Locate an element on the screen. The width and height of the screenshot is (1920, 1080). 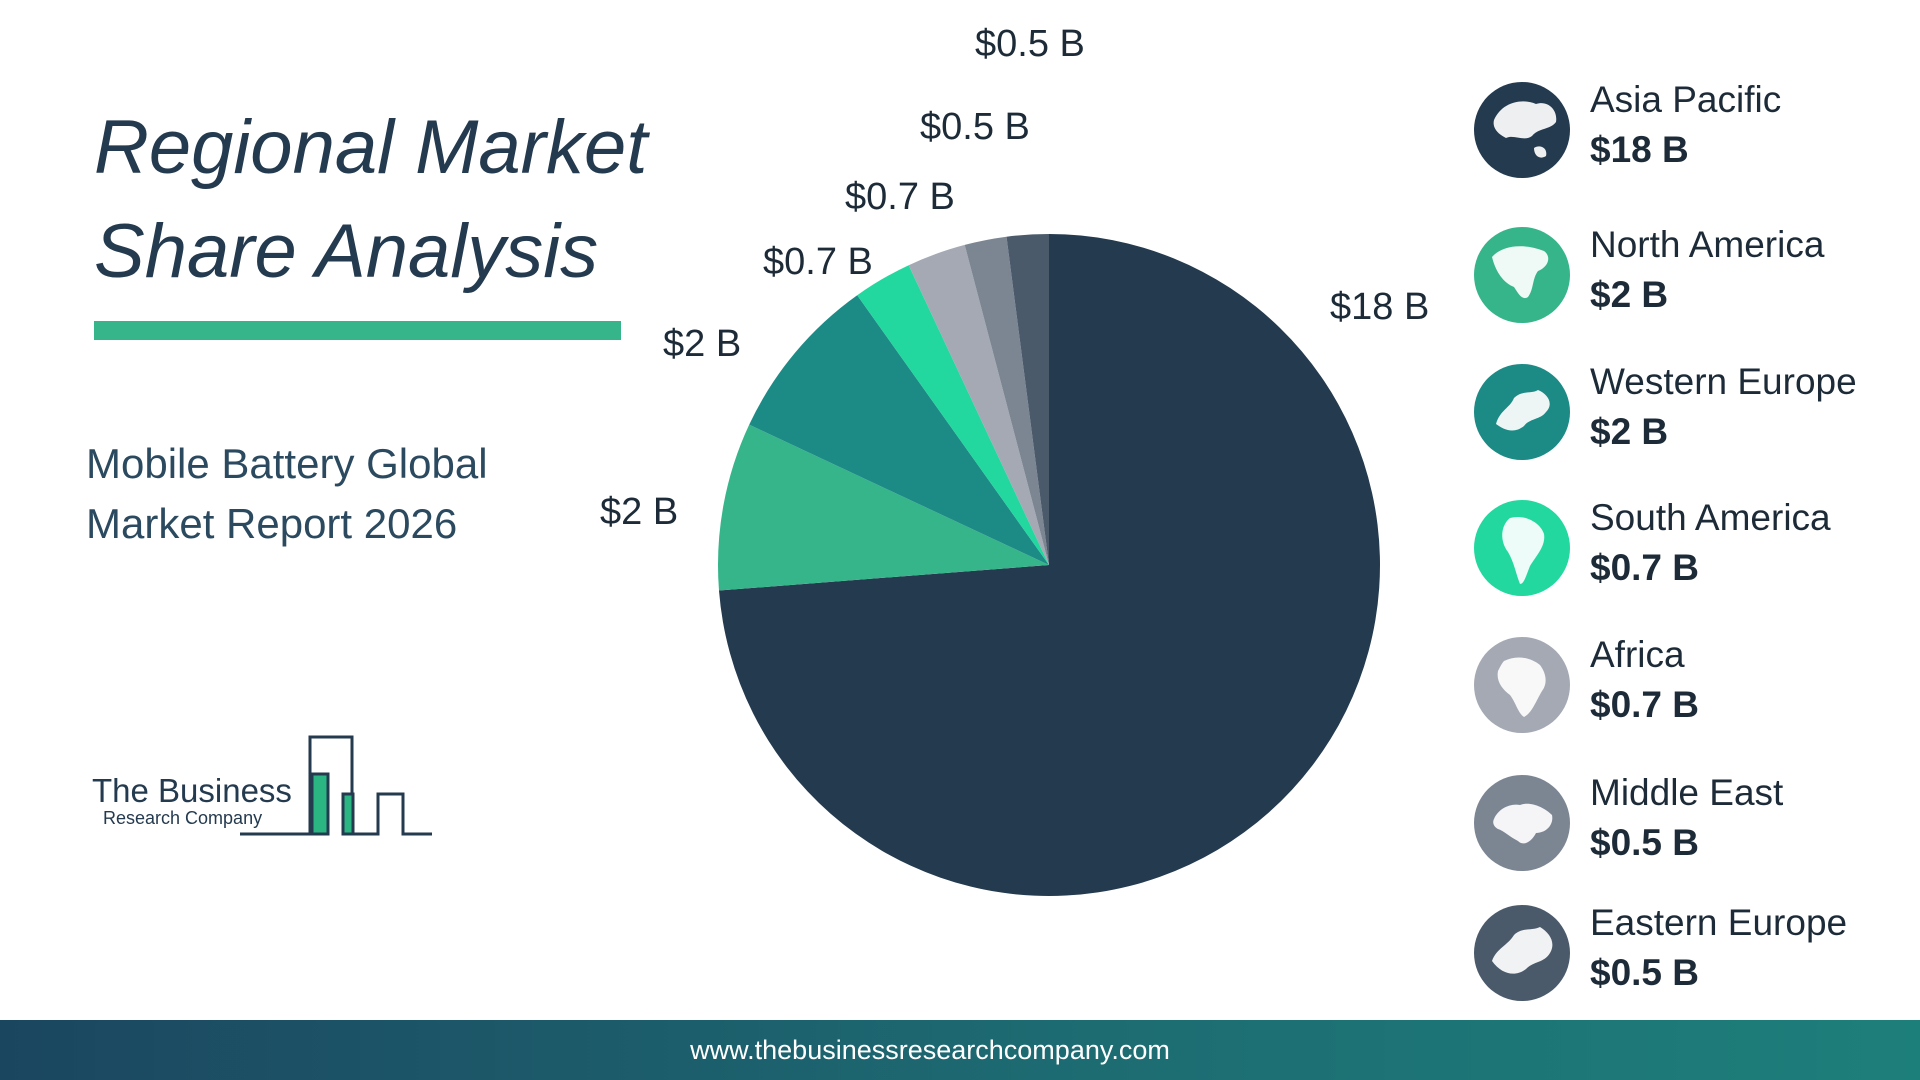
legend-item-middle-east: Middle East $0.5 B is located at coordinates (1692, 826).